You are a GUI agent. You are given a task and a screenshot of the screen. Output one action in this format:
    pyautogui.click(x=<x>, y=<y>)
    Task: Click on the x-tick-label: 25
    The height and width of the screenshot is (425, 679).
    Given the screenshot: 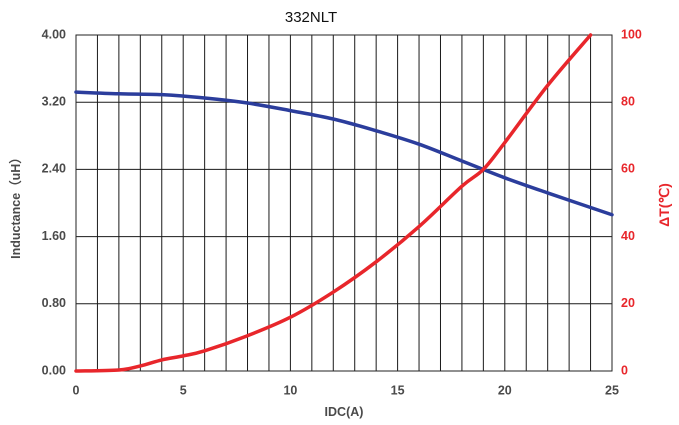 What is the action you would take?
    pyautogui.click(x=612, y=390)
    